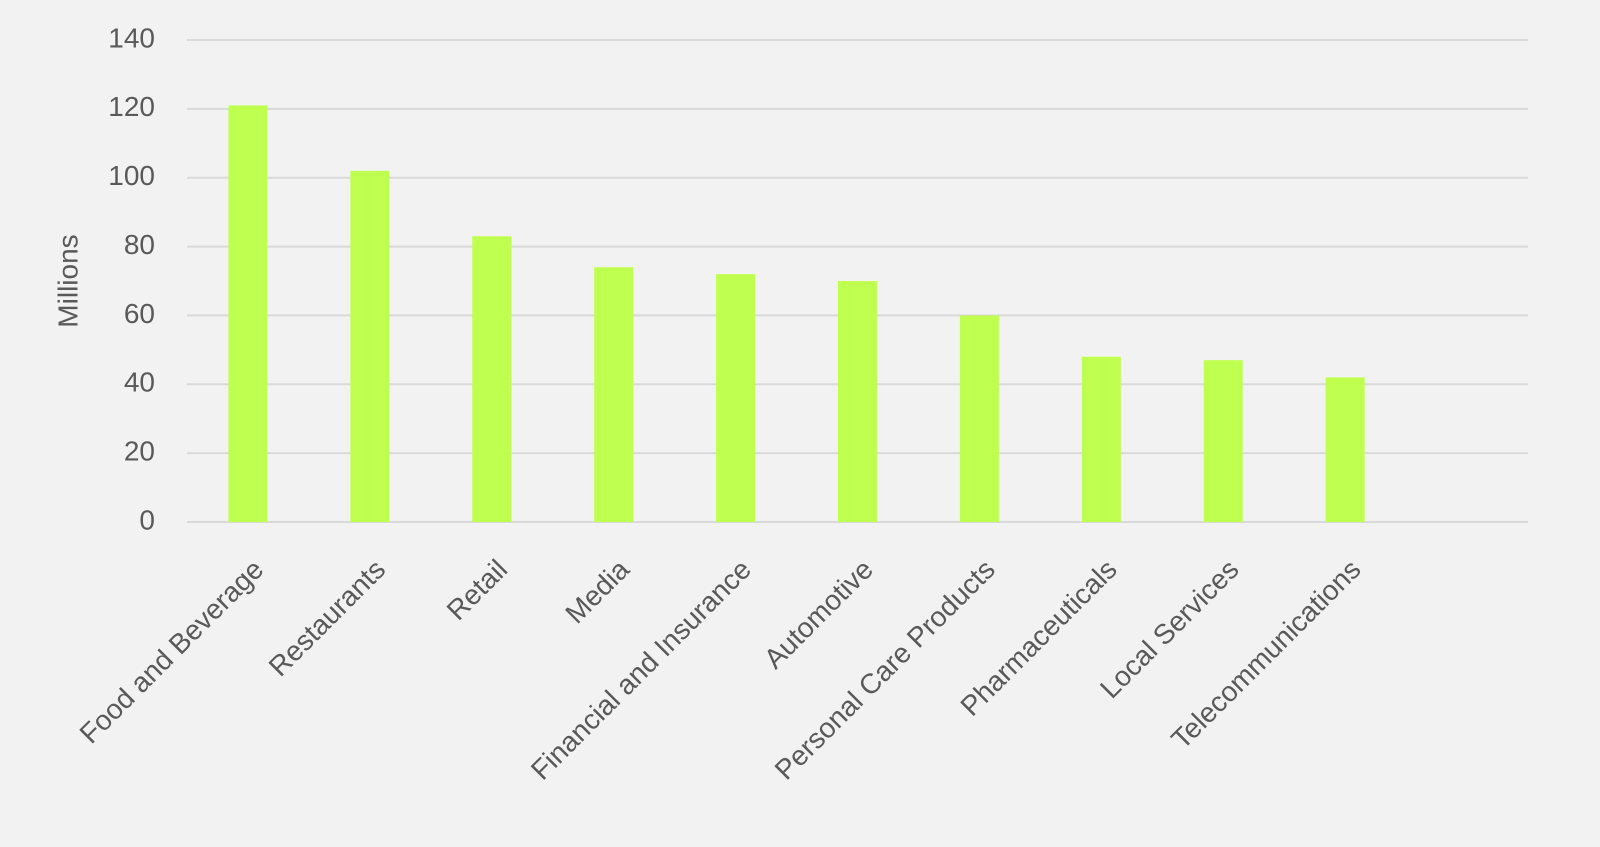 The width and height of the screenshot is (1600, 847). Describe the element at coordinates (139, 313) in the screenshot. I see `y-tick-label: 60` at that location.